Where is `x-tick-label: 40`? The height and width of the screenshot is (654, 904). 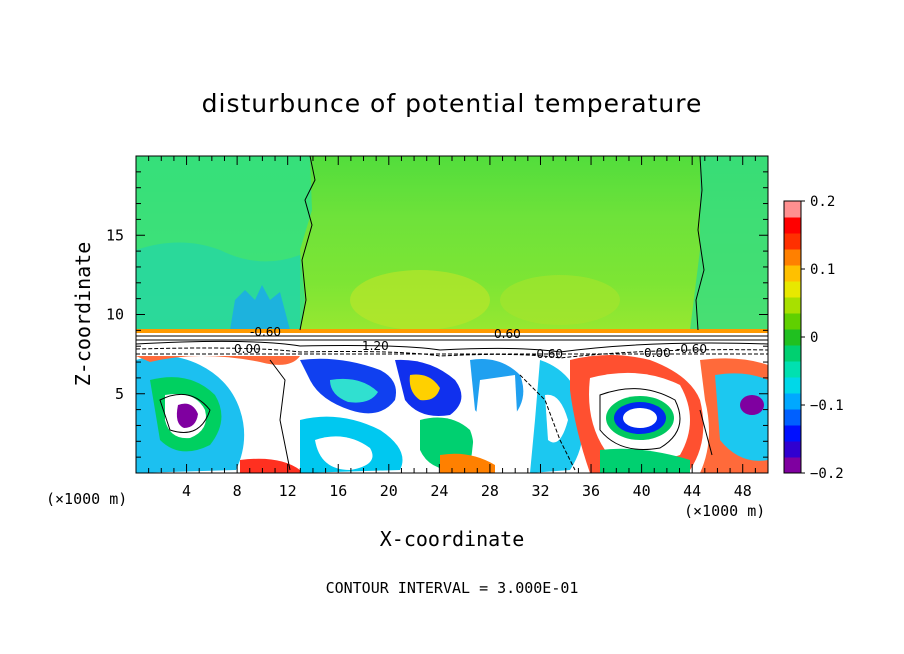
x-tick-label: 40 is located at coordinates (642, 491).